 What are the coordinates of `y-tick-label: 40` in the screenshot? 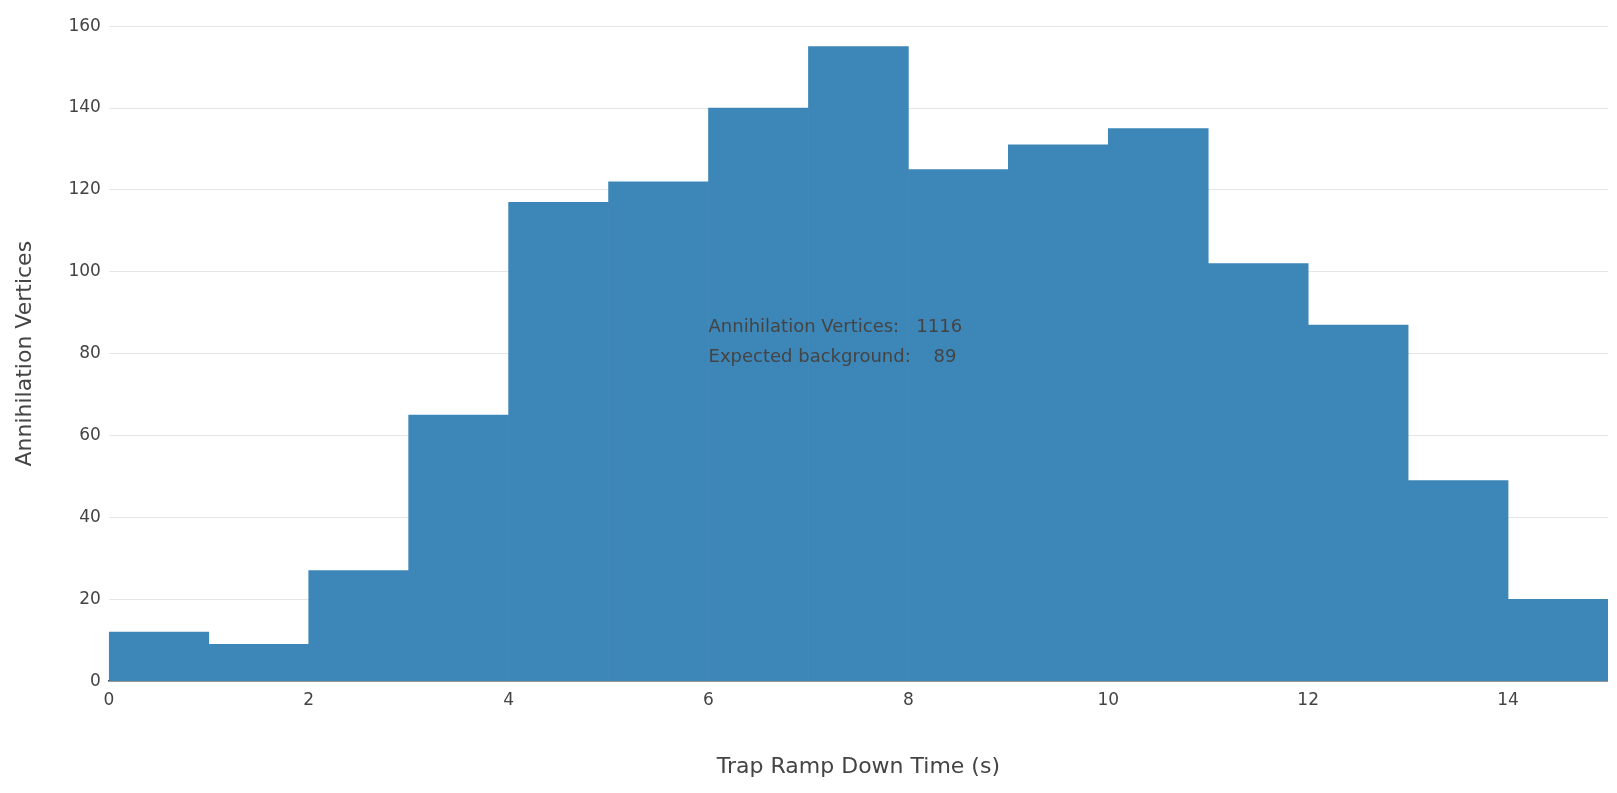 It's located at (90, 515).